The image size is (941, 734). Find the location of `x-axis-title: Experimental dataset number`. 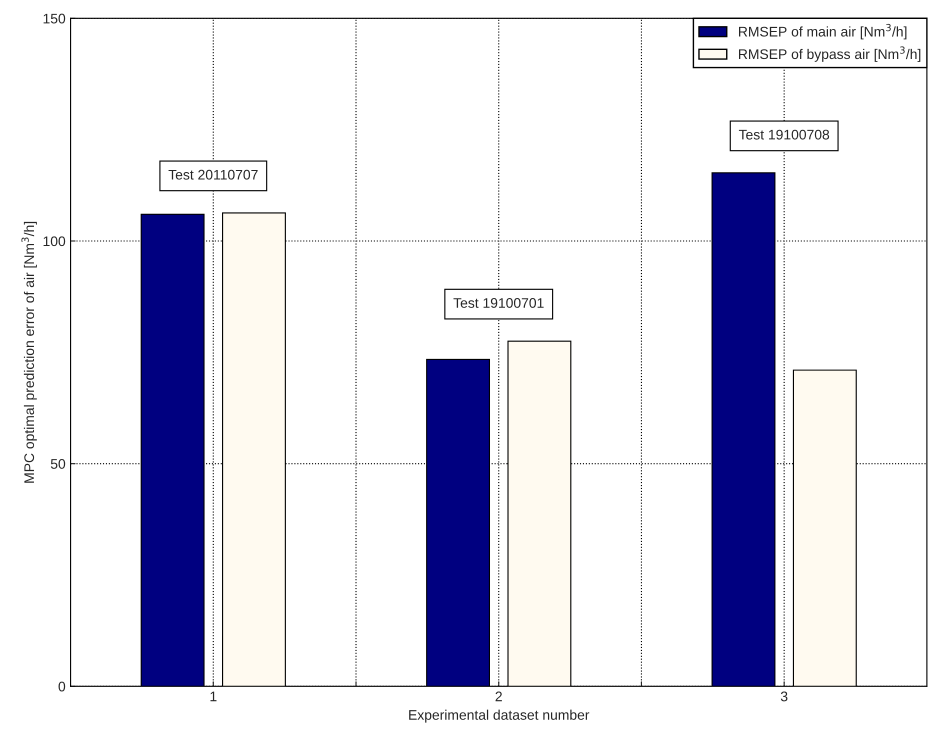

x-axis-title: Experimental dataset number is located at coordinates (499, 716).